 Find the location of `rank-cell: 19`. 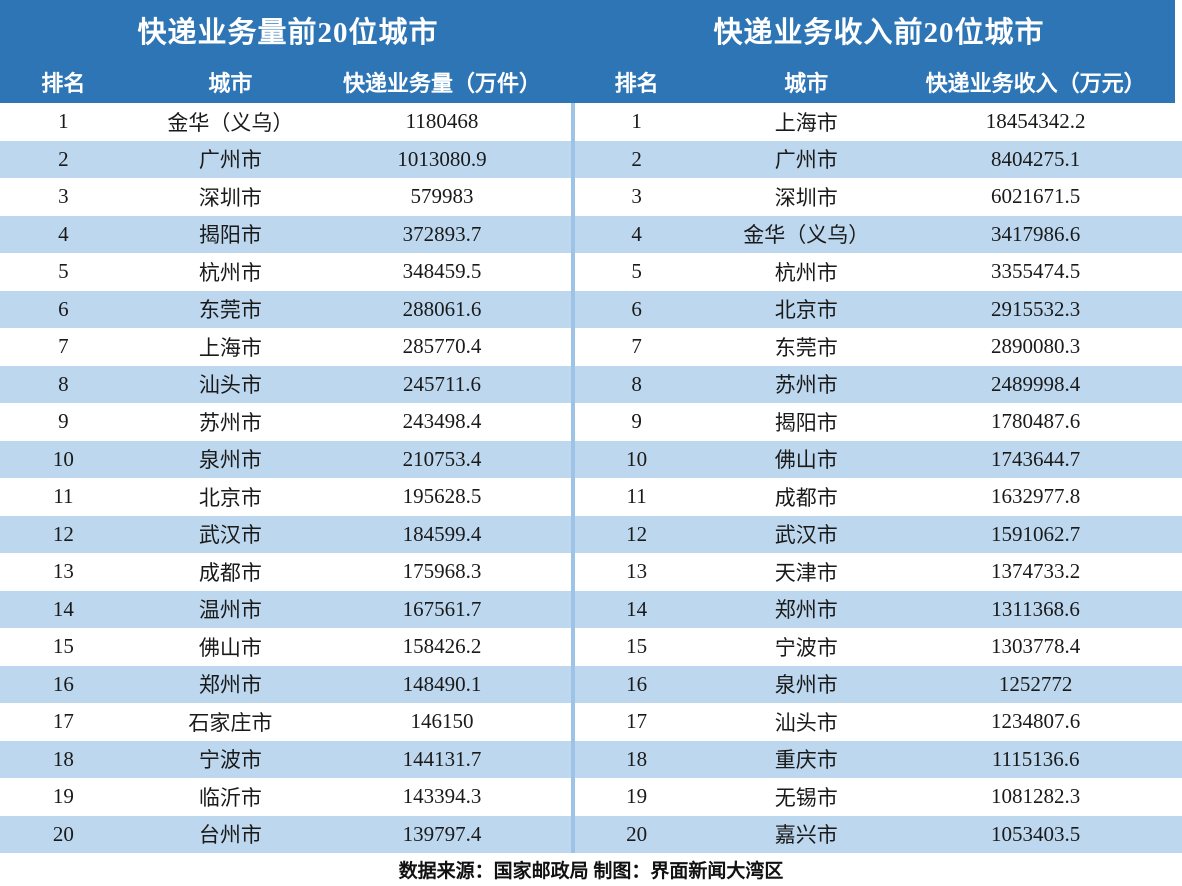

rank-cell: 19 is located at coordinates (63, 796).